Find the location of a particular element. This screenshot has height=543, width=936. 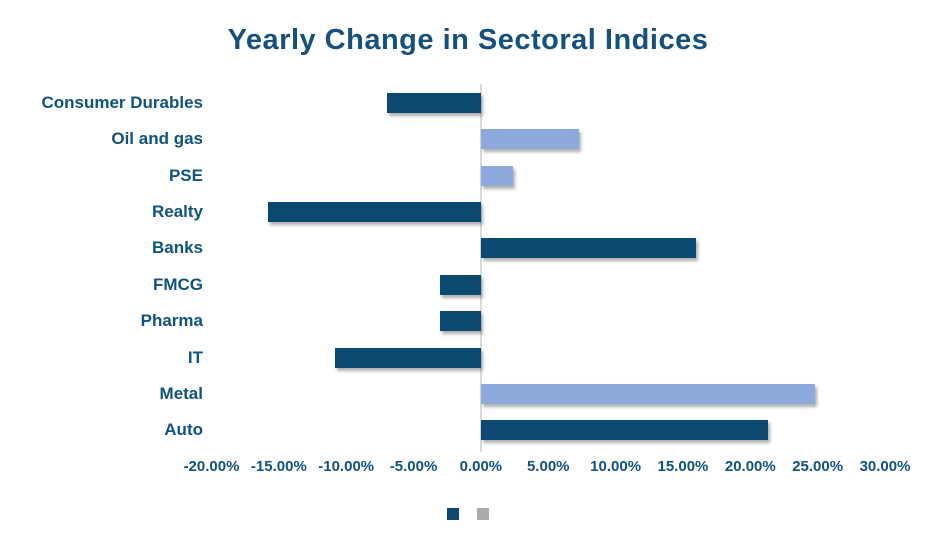

bar-realty is located at coordinates (374, 211).